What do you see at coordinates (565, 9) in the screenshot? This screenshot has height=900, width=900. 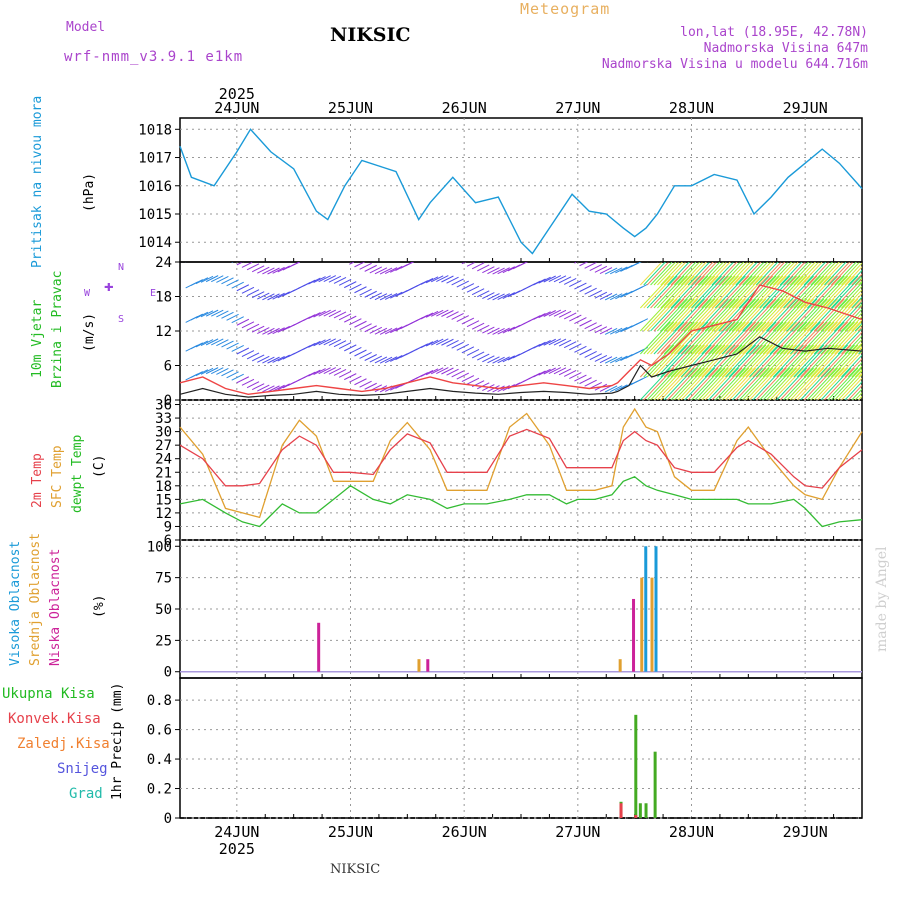 I see `meteogram-label: Meteogram` at bounding box center [565, 9].